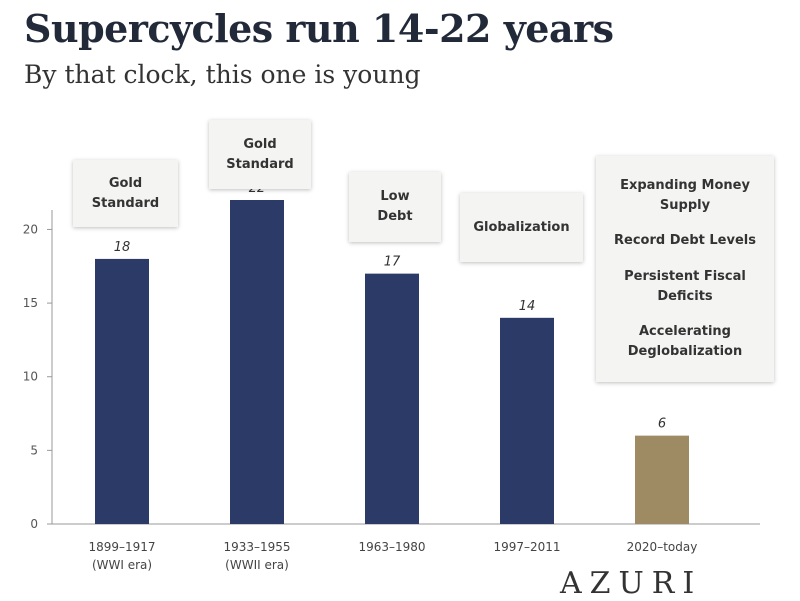  I want to click on annotation-box-4: Globalization, so click(521, 227).